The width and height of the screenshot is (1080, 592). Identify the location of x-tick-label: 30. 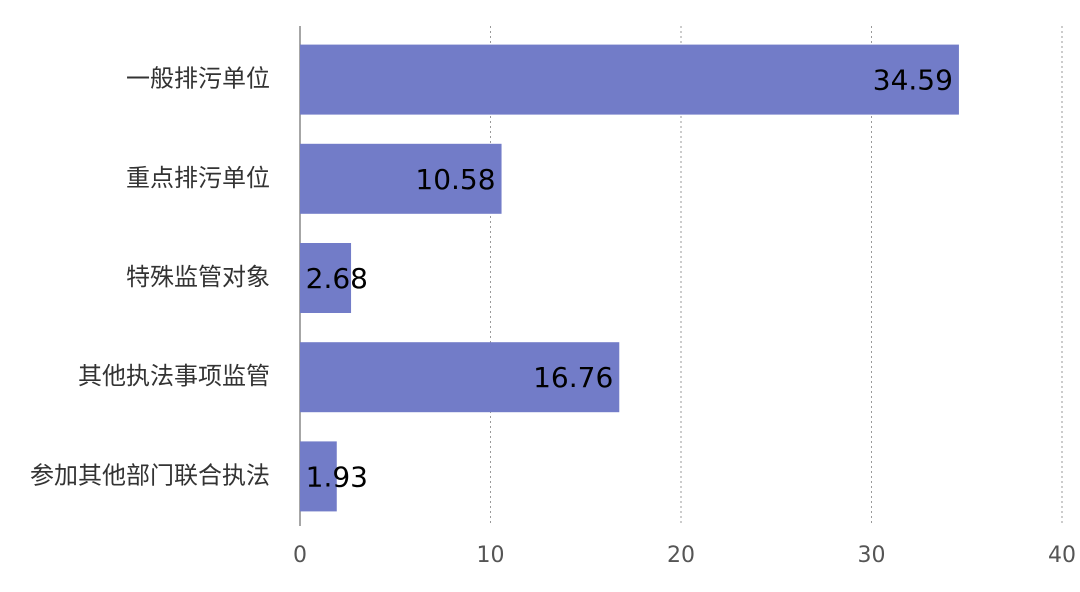
(872, 555).